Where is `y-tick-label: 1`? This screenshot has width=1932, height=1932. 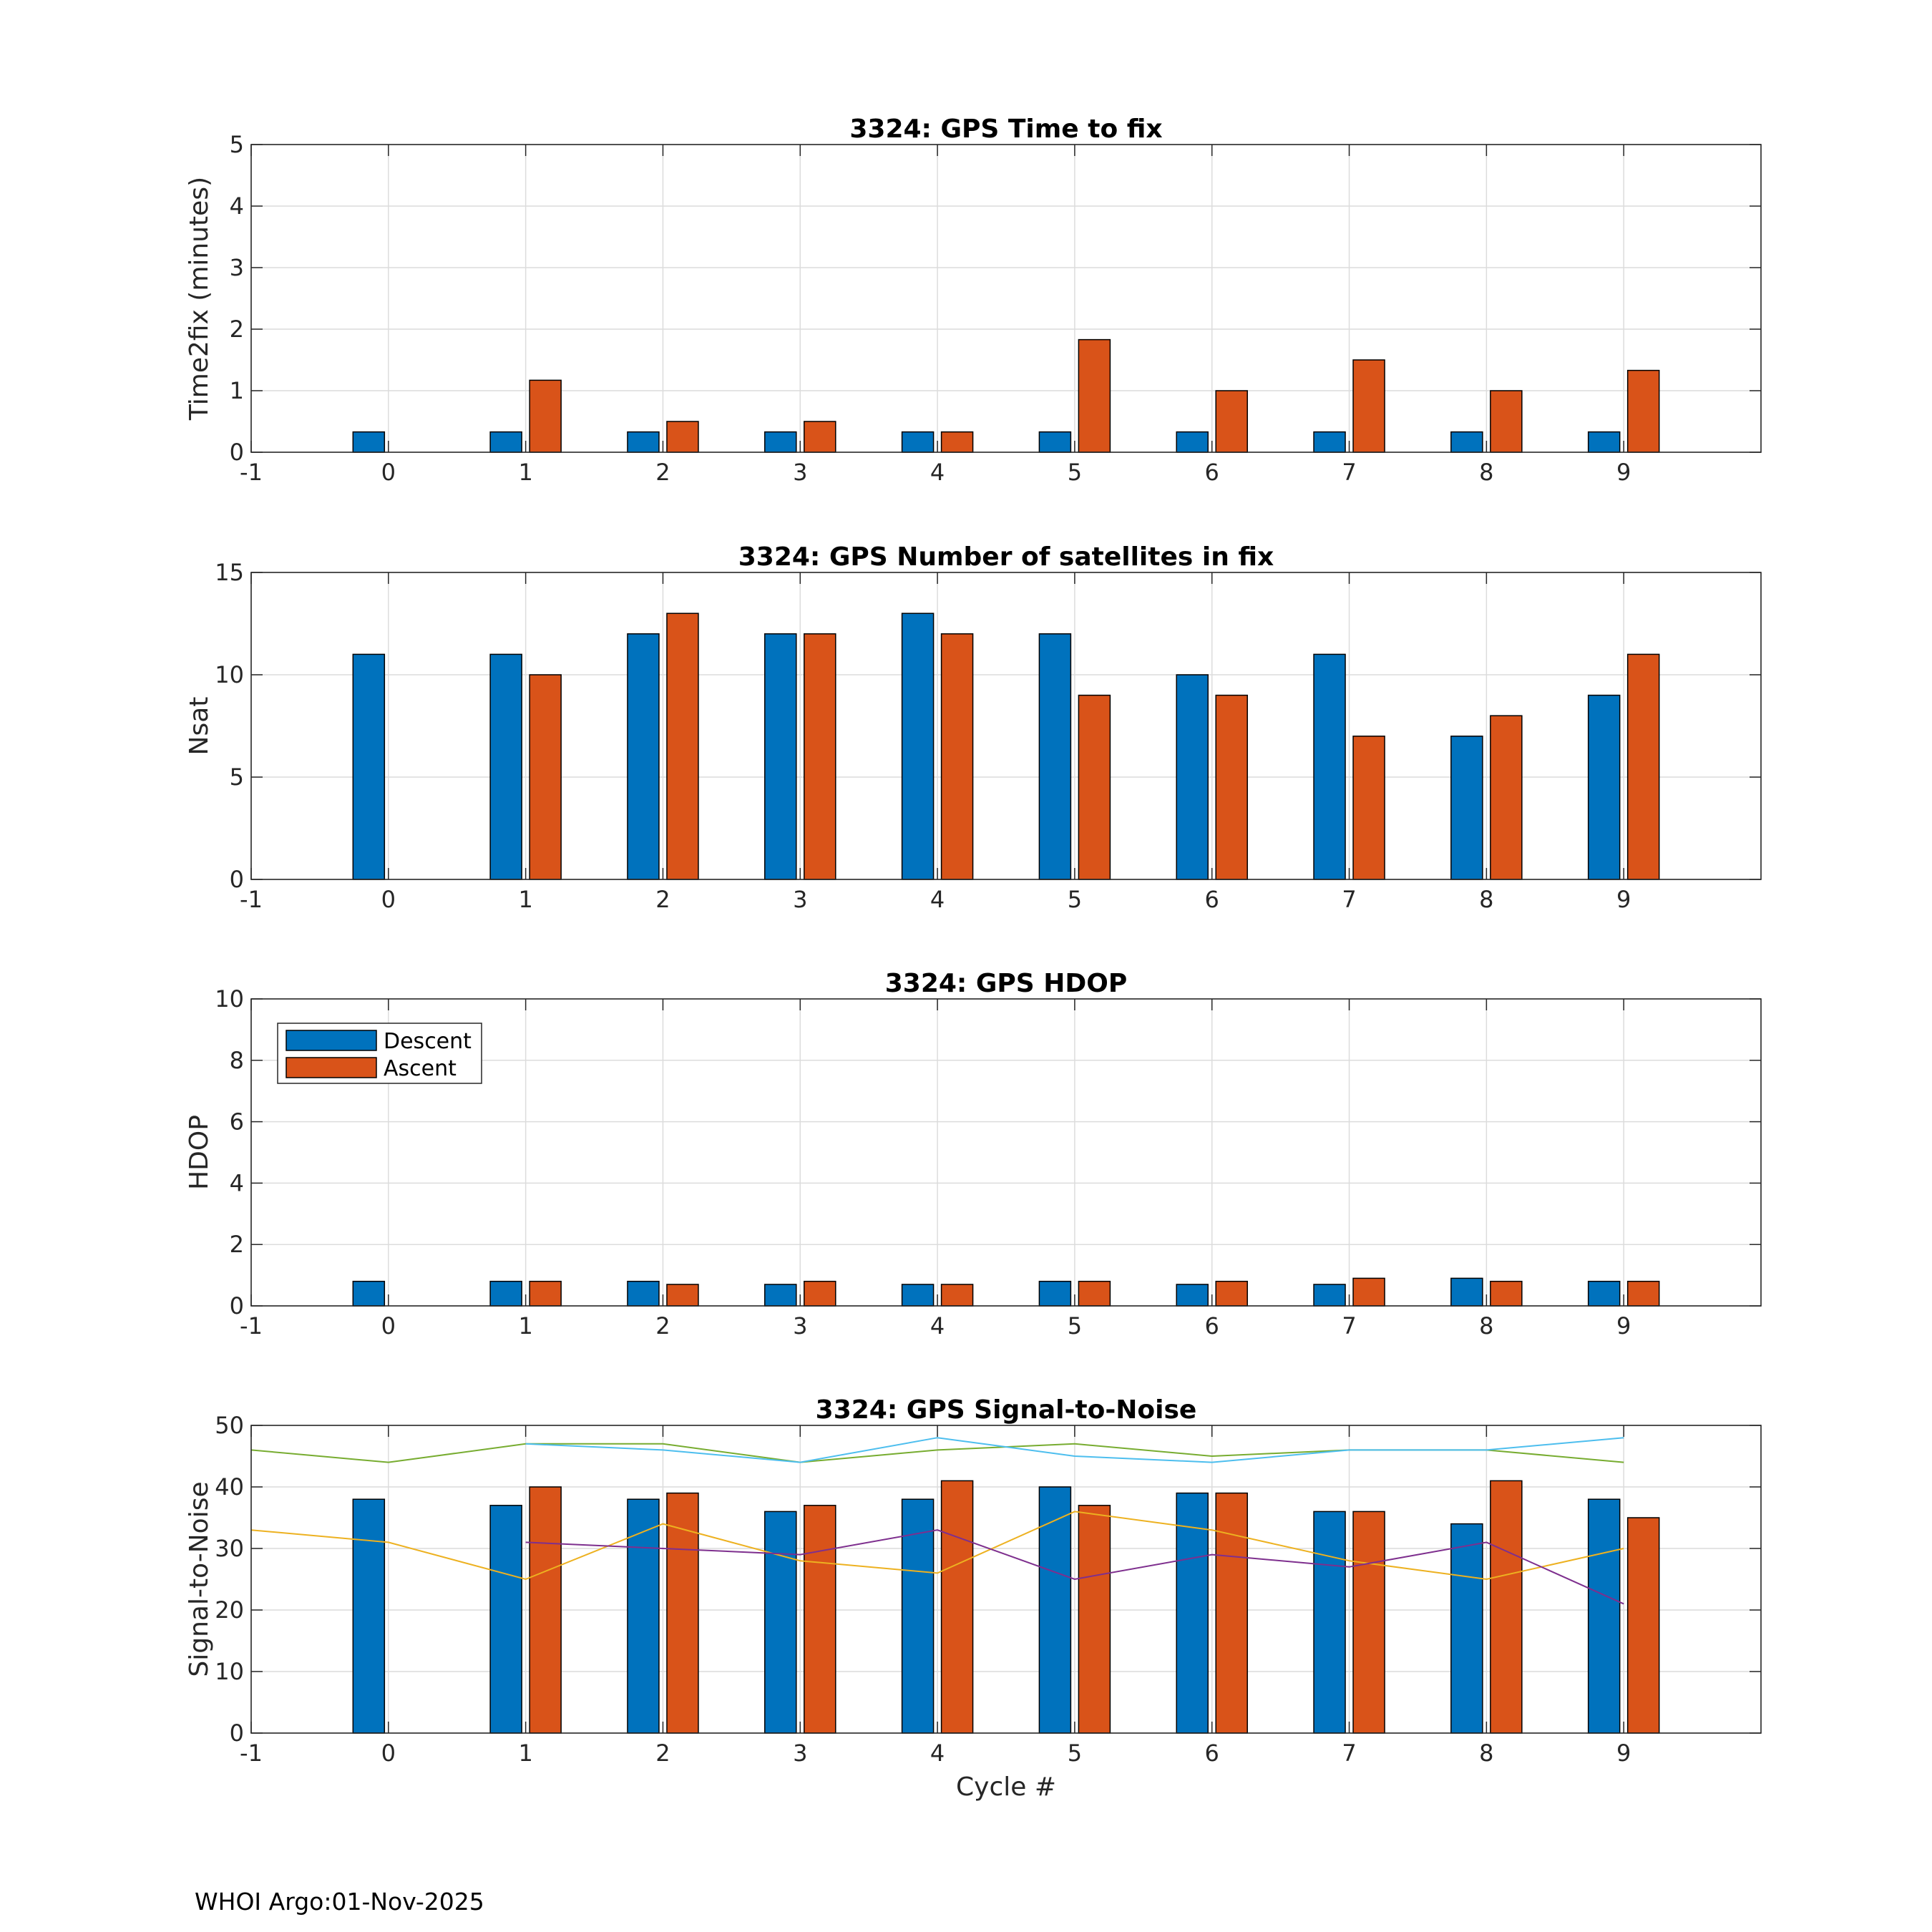 y-tick-label: 1 is located at coordinates (237, 390).